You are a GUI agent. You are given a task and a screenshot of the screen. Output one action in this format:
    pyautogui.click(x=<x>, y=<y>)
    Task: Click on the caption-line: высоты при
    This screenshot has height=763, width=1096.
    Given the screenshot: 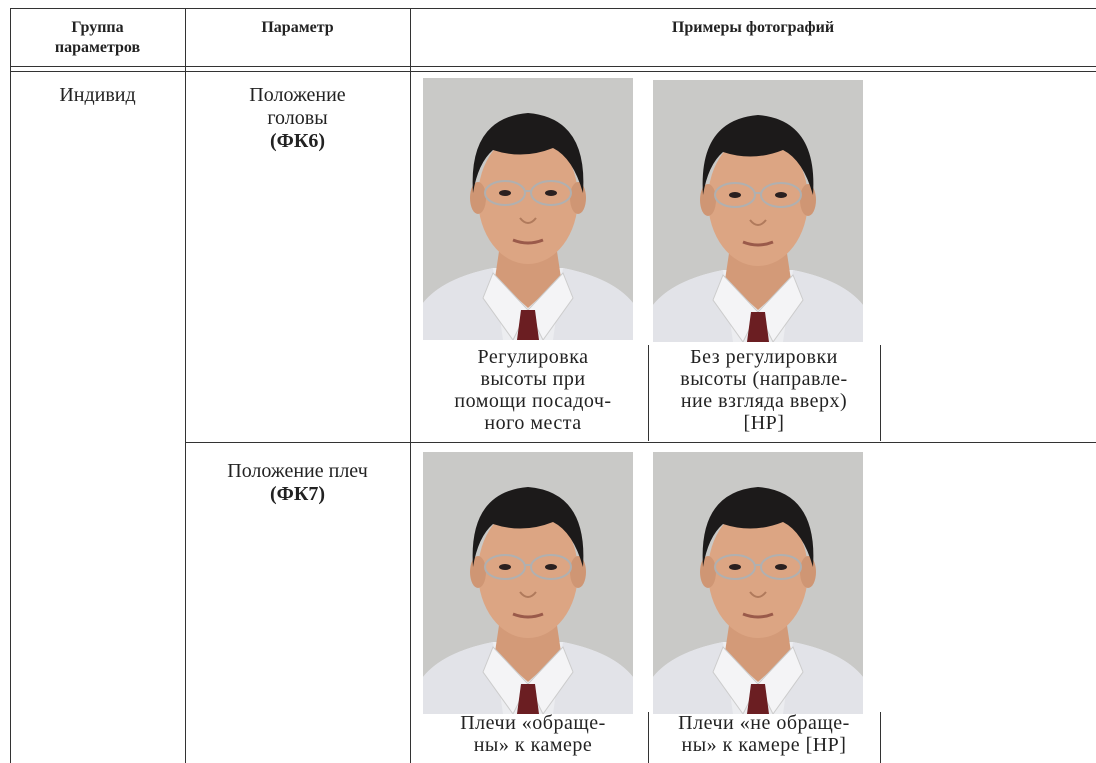 What is the action you would take?
    pyautogui.click(x=533, y=379)
    